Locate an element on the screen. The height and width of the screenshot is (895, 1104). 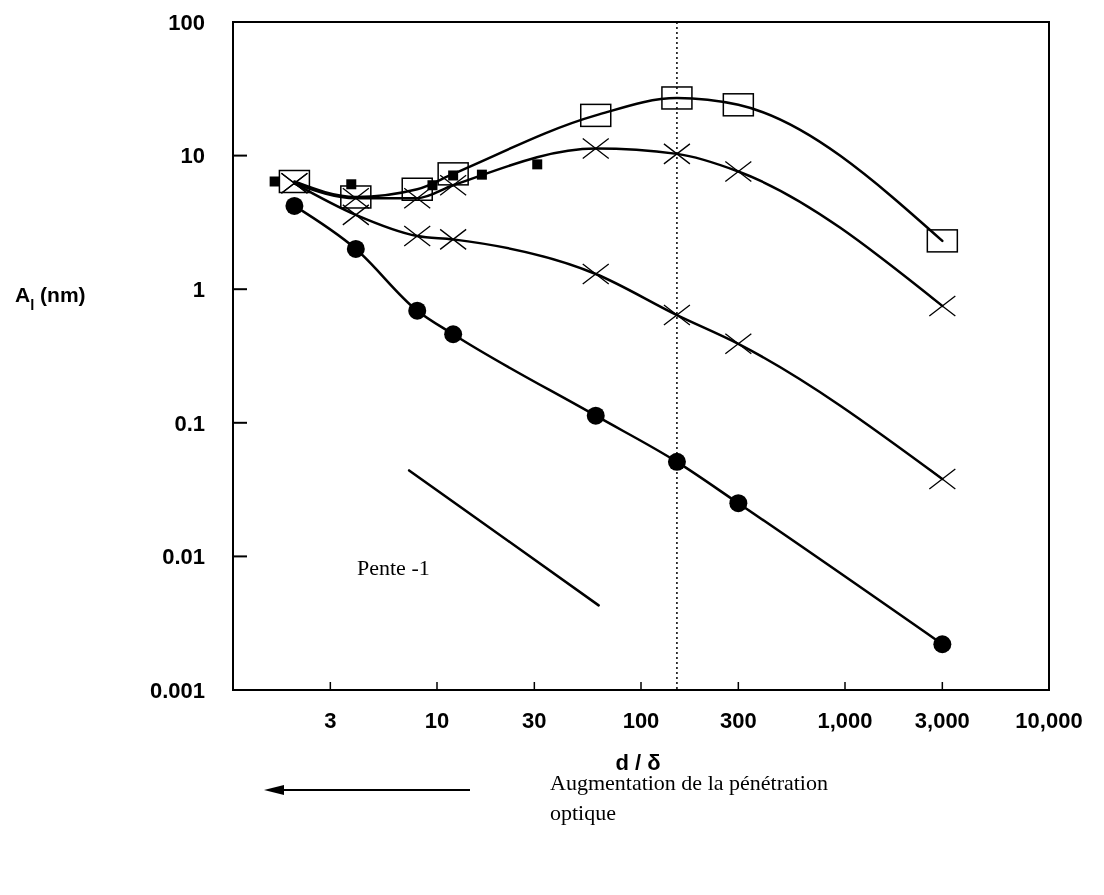
x-tick-label: 30 is located at coordinates (534, 720).